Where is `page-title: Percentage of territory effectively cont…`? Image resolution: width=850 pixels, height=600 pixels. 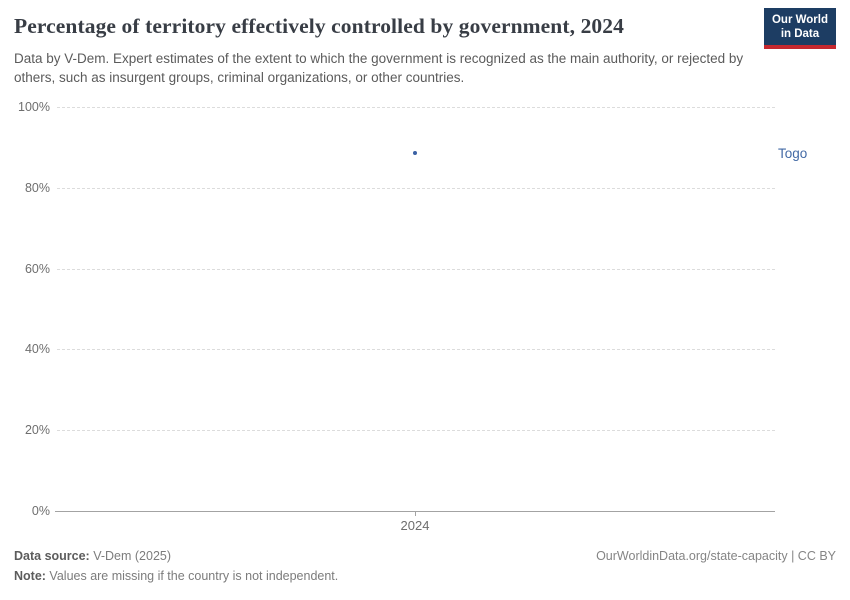
page-title: Percentage of territory effectively cont… is located at coordinates (319, 26).